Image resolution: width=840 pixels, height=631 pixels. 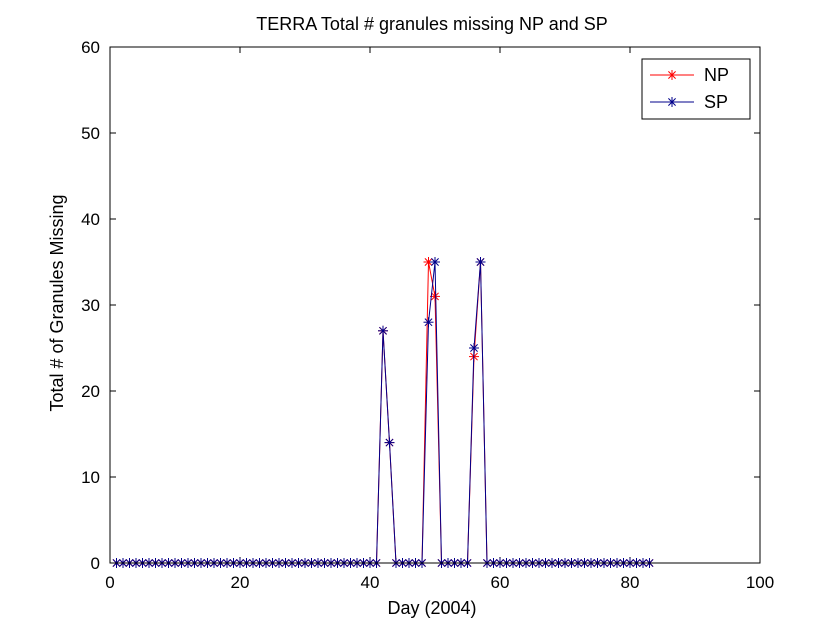 What do you see at coordinates (431, 608) in the screenshot?
I see `x-axis-title: Day (2004)` at bounding box center [431, 608].